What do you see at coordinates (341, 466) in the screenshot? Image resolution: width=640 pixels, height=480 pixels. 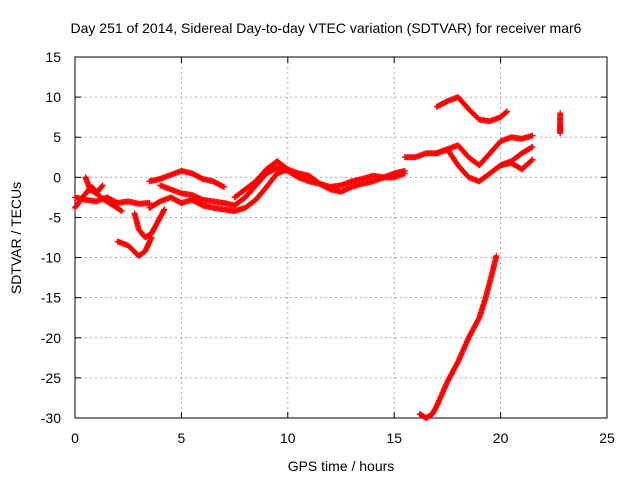 I see `x-axis-label: GPS time / hours` at bounding box center [341, 466].